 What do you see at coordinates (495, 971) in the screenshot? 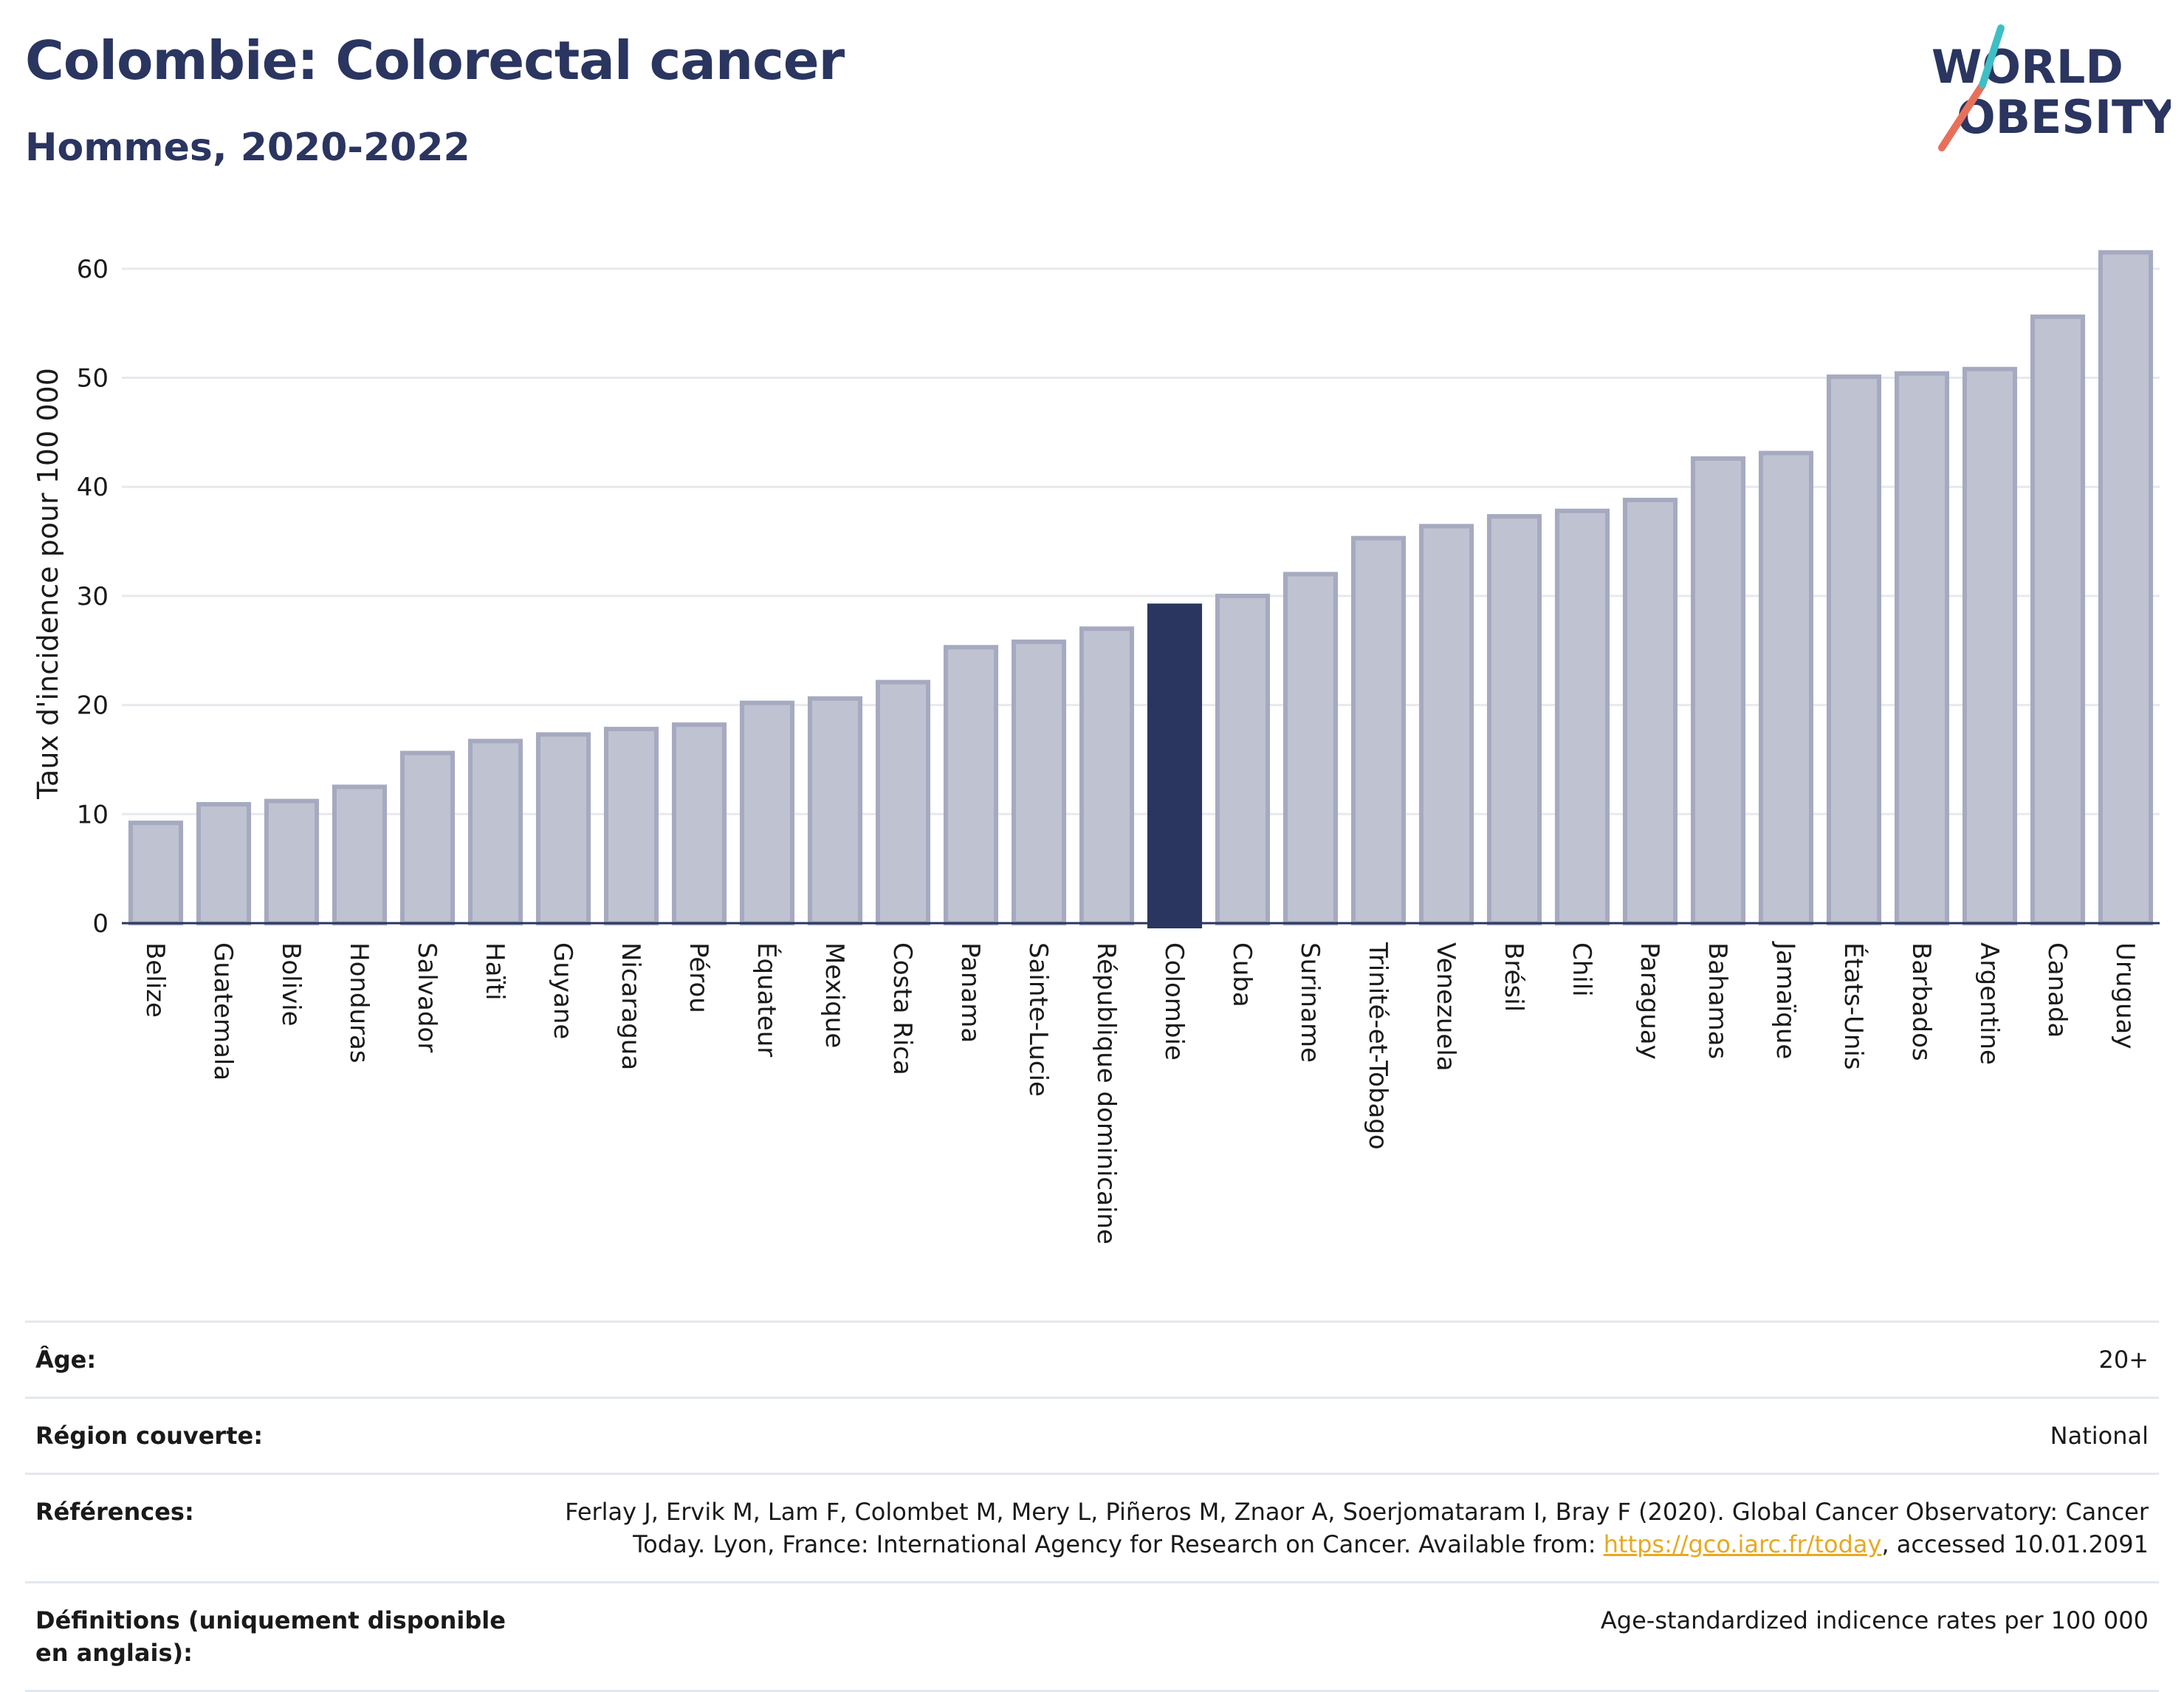
I see `x-tick-label: Haïti` at bounding box center [495, 971].